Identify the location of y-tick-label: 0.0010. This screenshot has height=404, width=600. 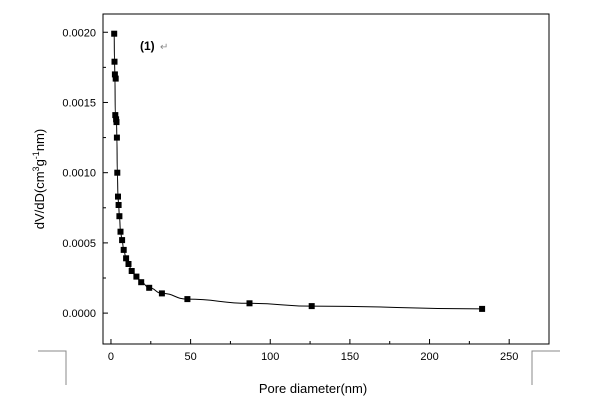
(79, 174).